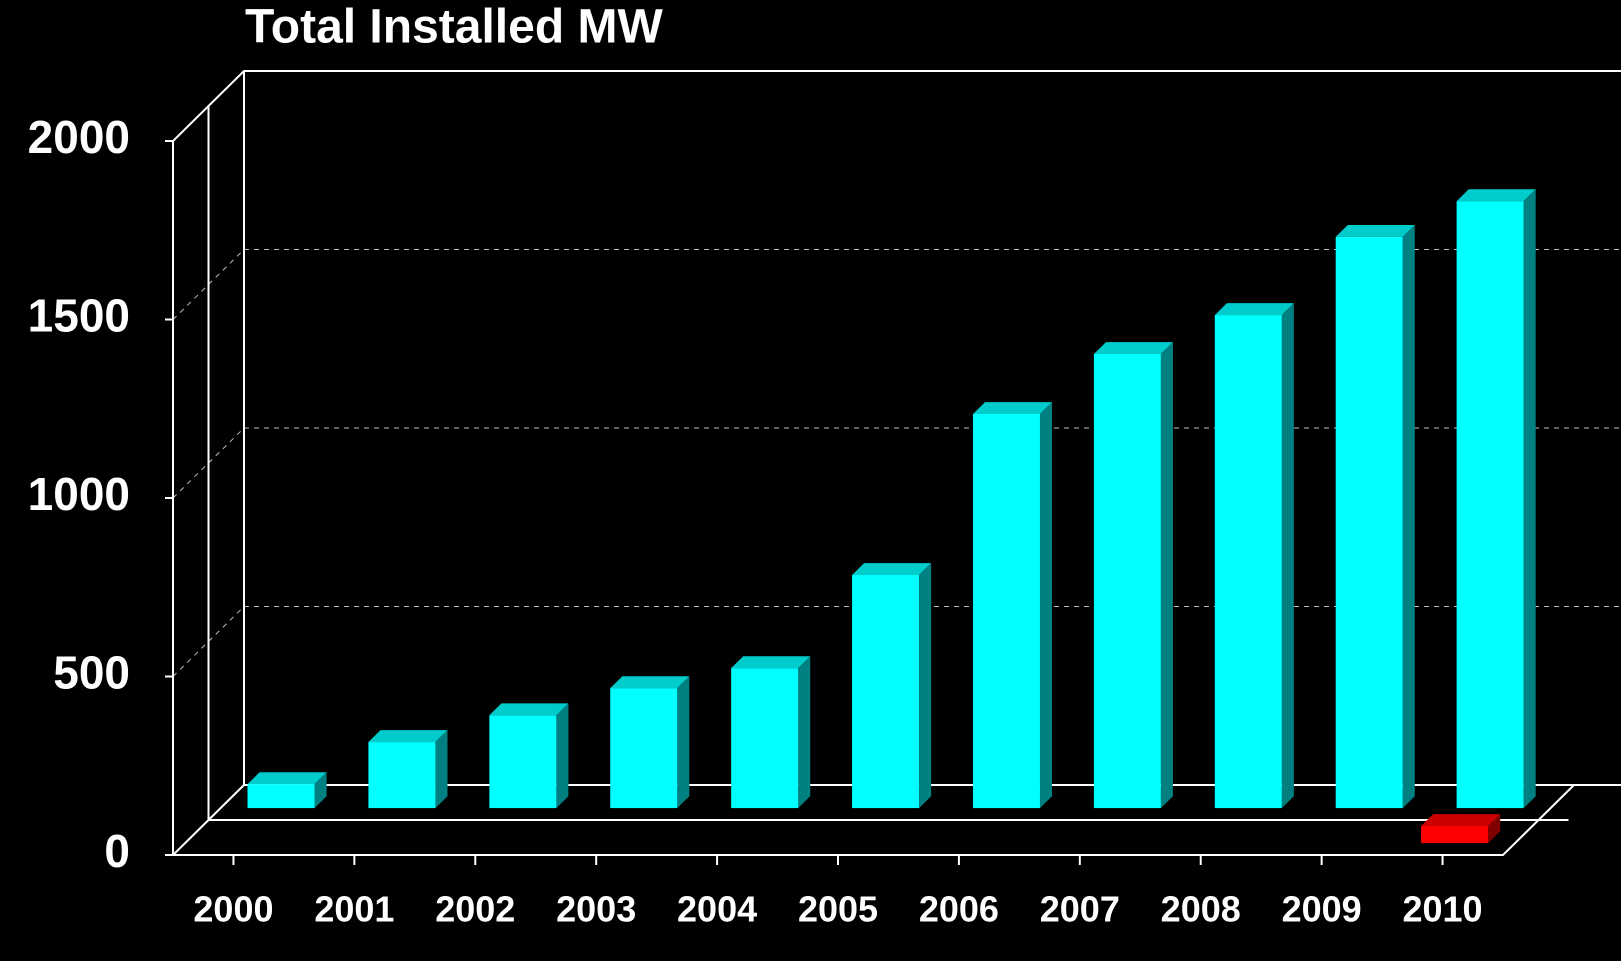 The image size is (1621, 961). I want to click on x-tick-label: 2010, so click(1442, 909).